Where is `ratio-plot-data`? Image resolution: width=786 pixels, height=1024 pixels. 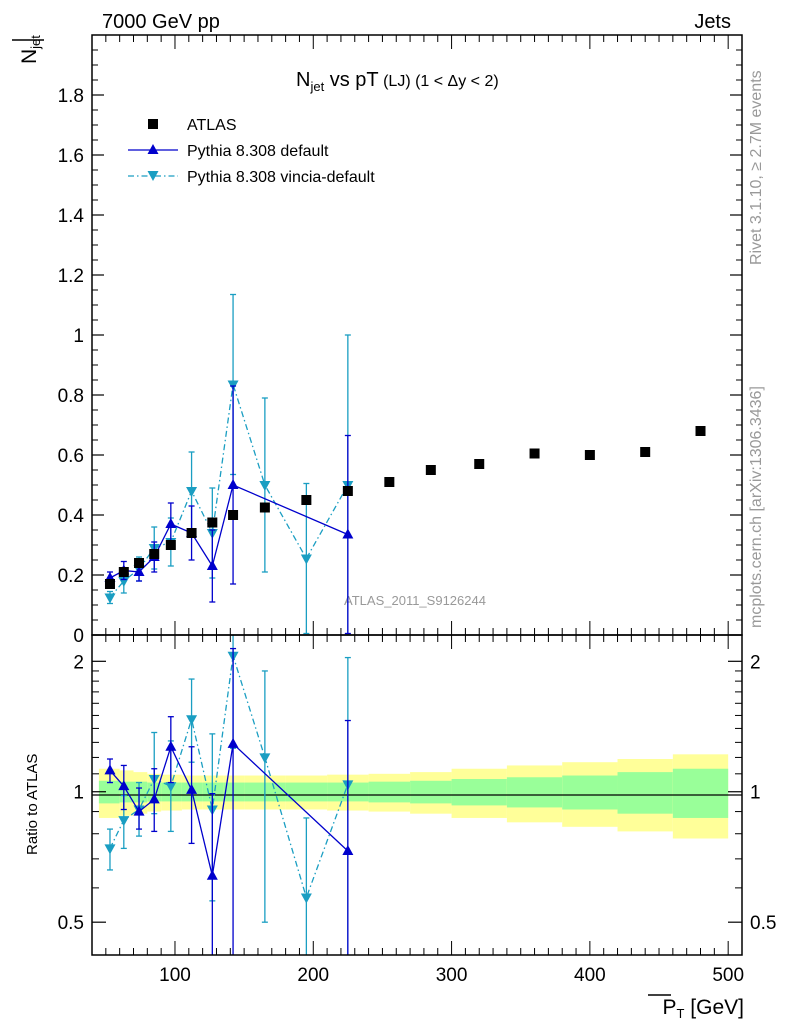 ratio-plot-data is located at coordinates (229, 795).